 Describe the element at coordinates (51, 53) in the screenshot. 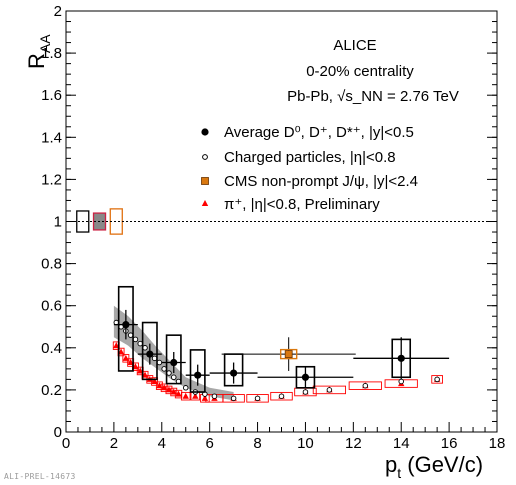

I see `y-tick-label: 1.8` at that location.